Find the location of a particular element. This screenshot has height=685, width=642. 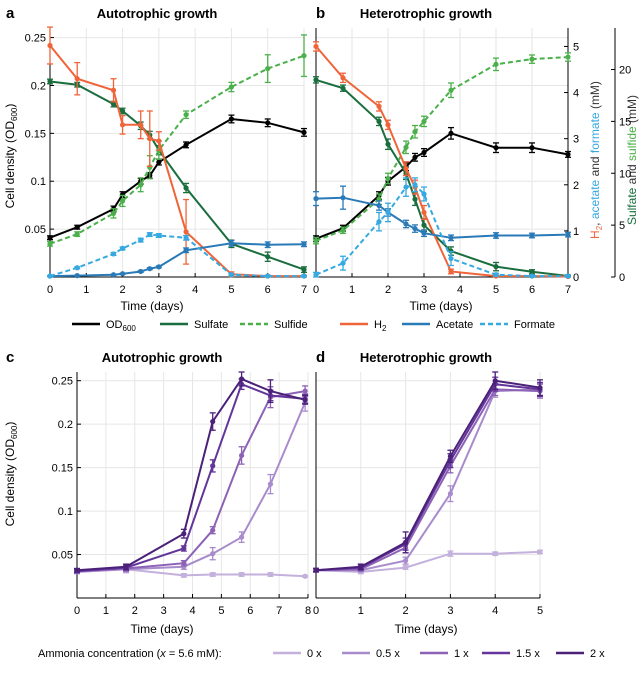

legend-top: OD600 Sulfate Sulfide H2 Acetate Formate is located at coordinates (313, 326).